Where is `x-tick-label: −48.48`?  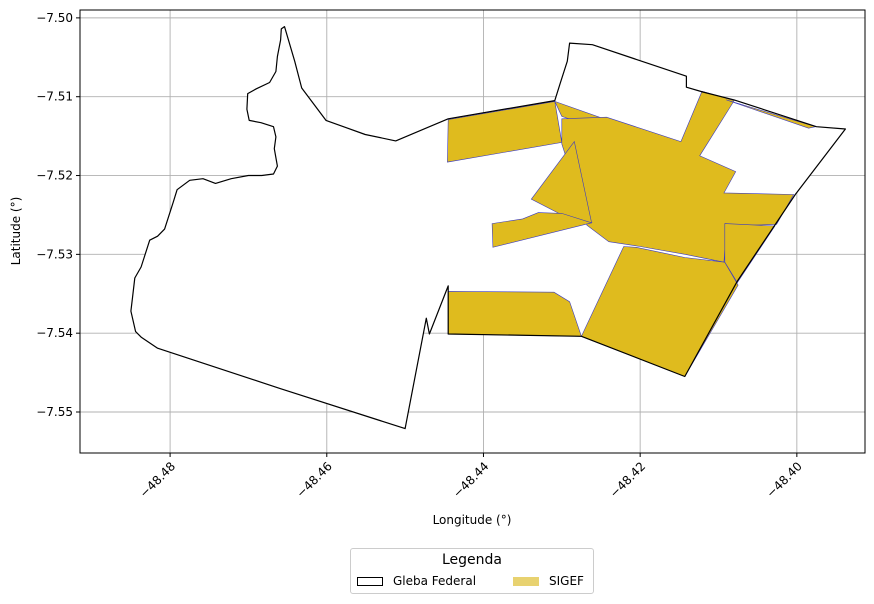 x-tick-label: −48.48 is located at coordinates (157, 479).